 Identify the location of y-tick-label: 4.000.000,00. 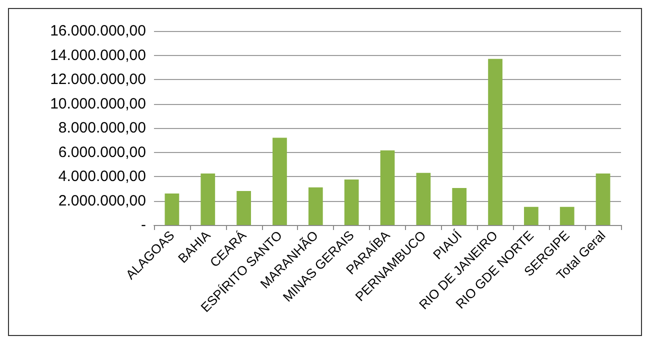
(102, 176).